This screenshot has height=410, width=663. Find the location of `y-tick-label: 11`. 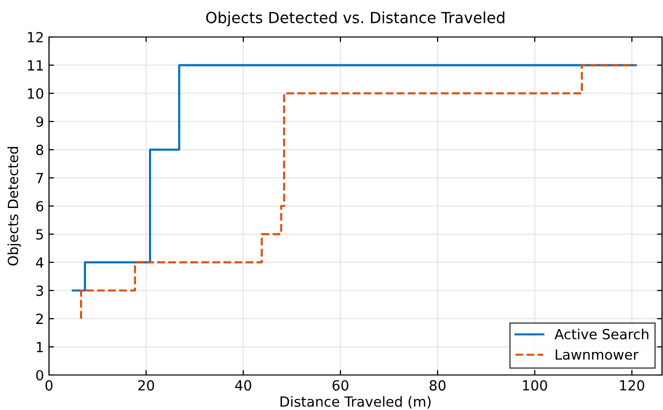

y-tick-label: 11 is located at coordinates (35, 65).